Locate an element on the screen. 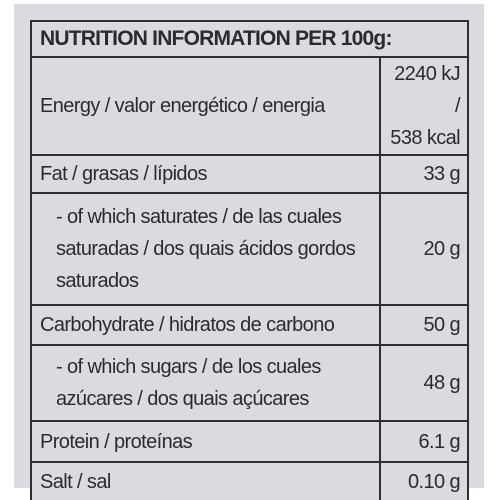 This screenshot has width=500, height=500. table-row-fat: Fat / grasas / lípidos 33 g is located at coordinates (249, 174).